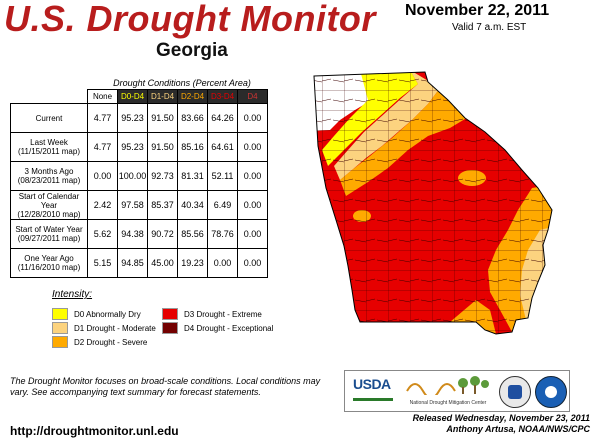 This screenshot has width=600, height=446. What do you see at coordinates (192, 147) in the screenshot?
I see `cell-value: 85.16` at bounding box center [192, 147].